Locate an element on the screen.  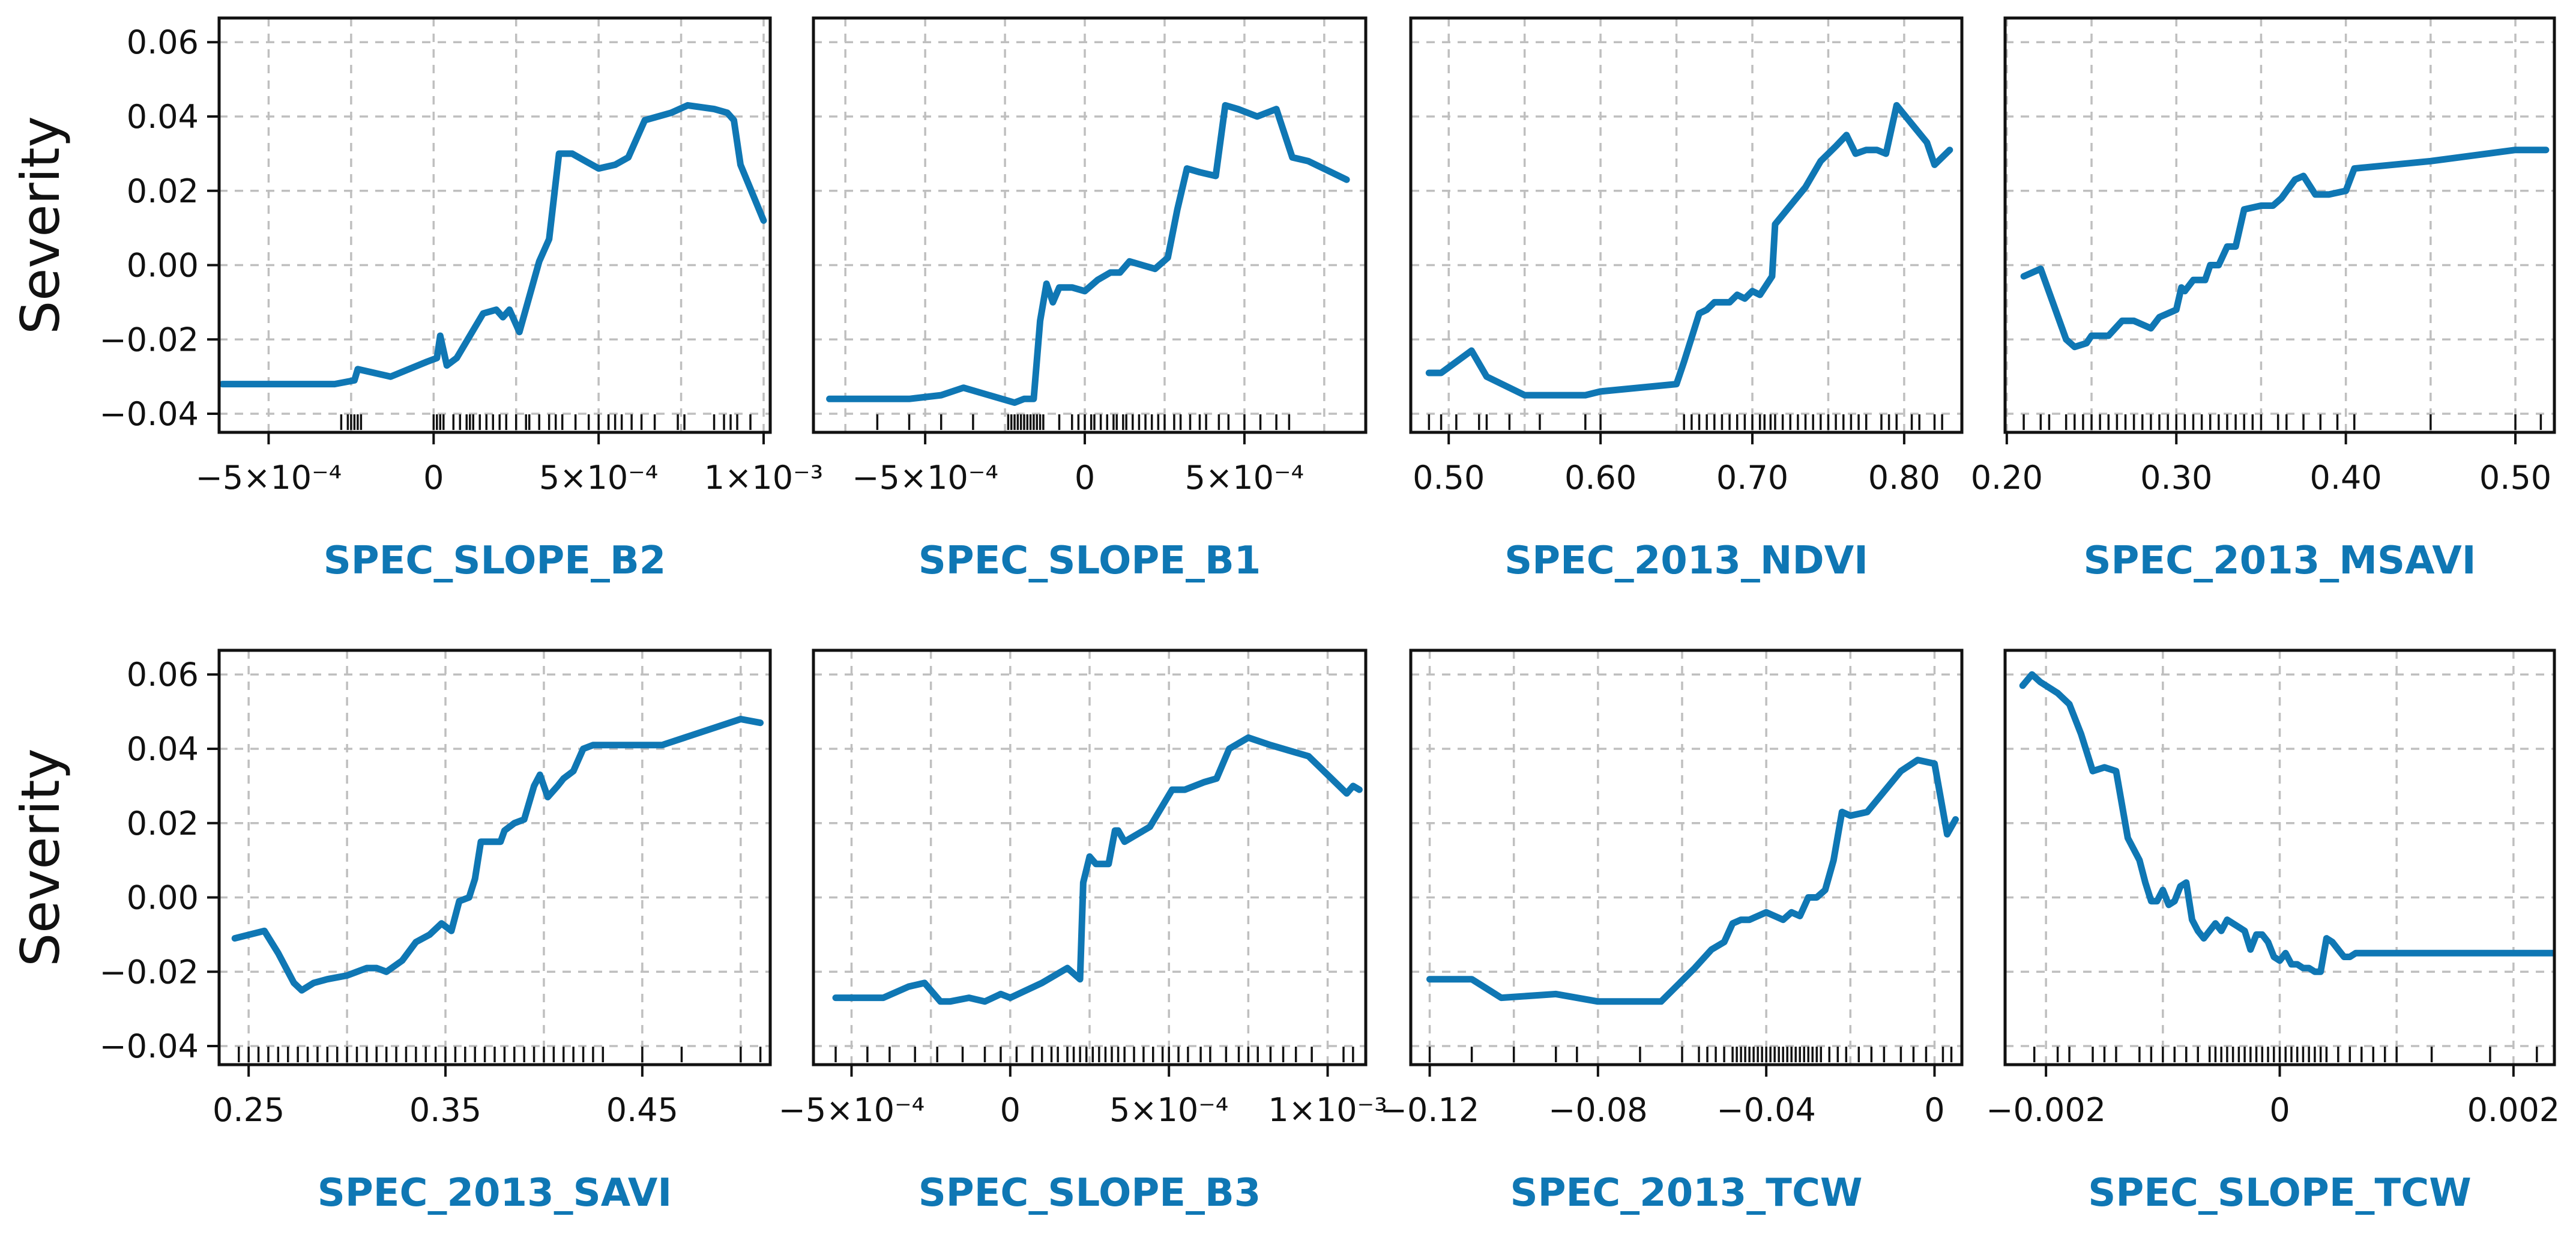
chart-panel-spec-2013-tcw: −0.12 −0.08 −0.04 0 SPEC_2013_TCW is located at coordinates (1672, 932).